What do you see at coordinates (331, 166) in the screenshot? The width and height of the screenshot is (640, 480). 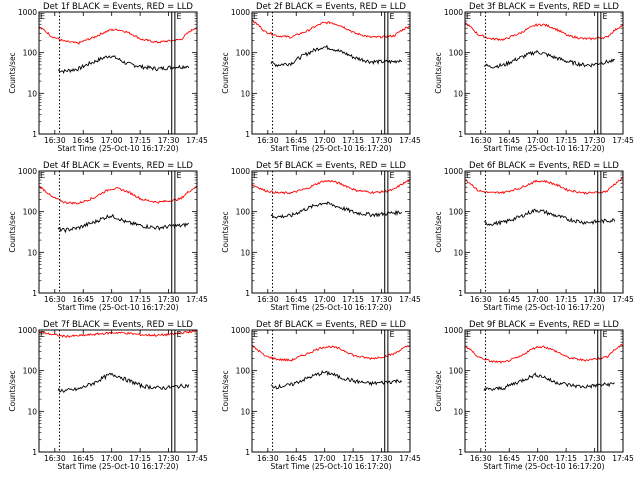 I see `panel-title: Det 5f BLACK = Events, RED = LLD` at bounding box center [331, 166].